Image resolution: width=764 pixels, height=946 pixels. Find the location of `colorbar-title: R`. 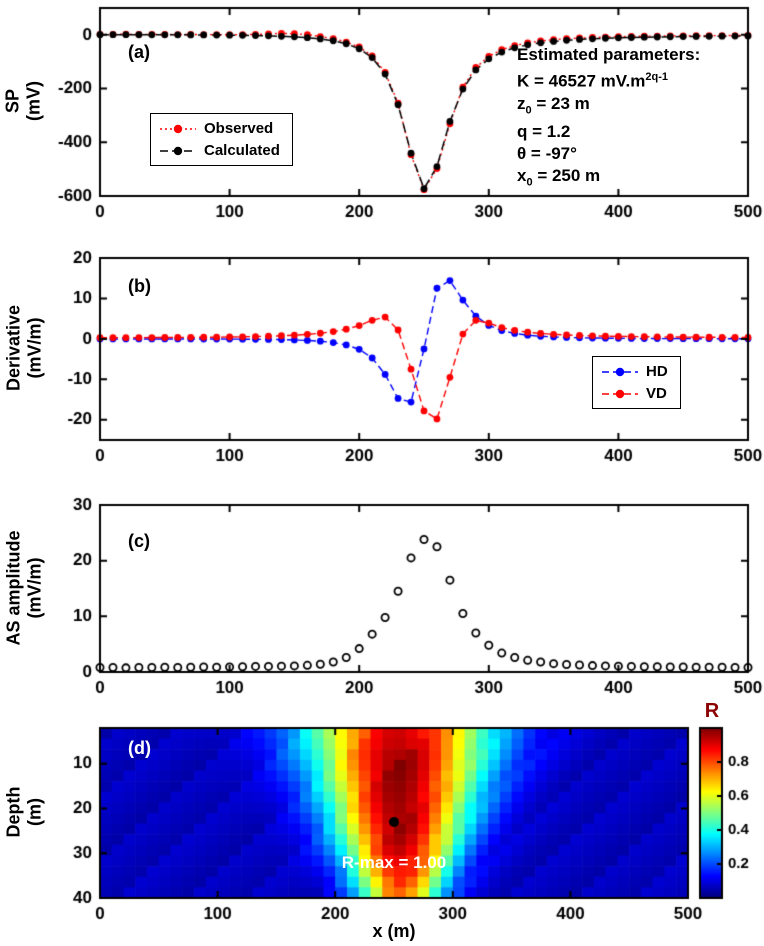

colorbar-title: R is located at coordinates (712, 711).